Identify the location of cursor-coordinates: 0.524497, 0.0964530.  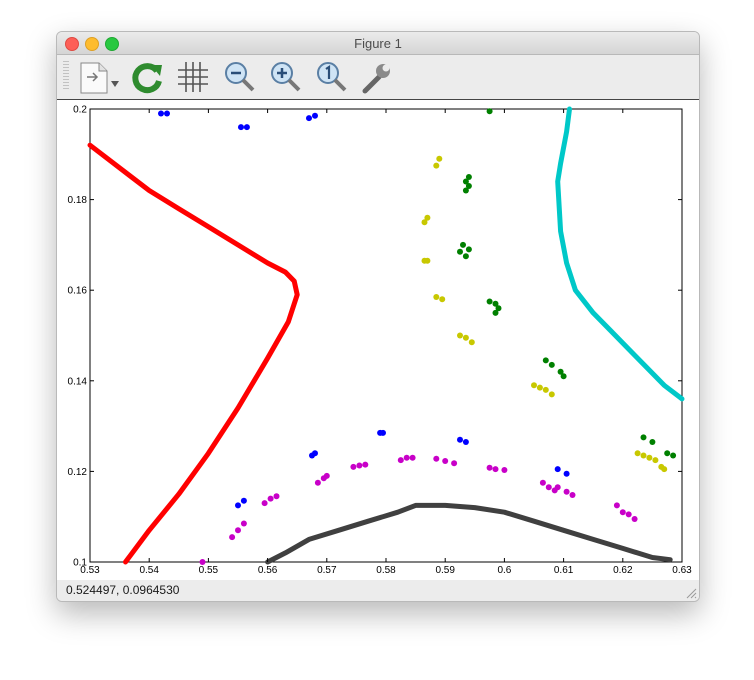
(123, 590).